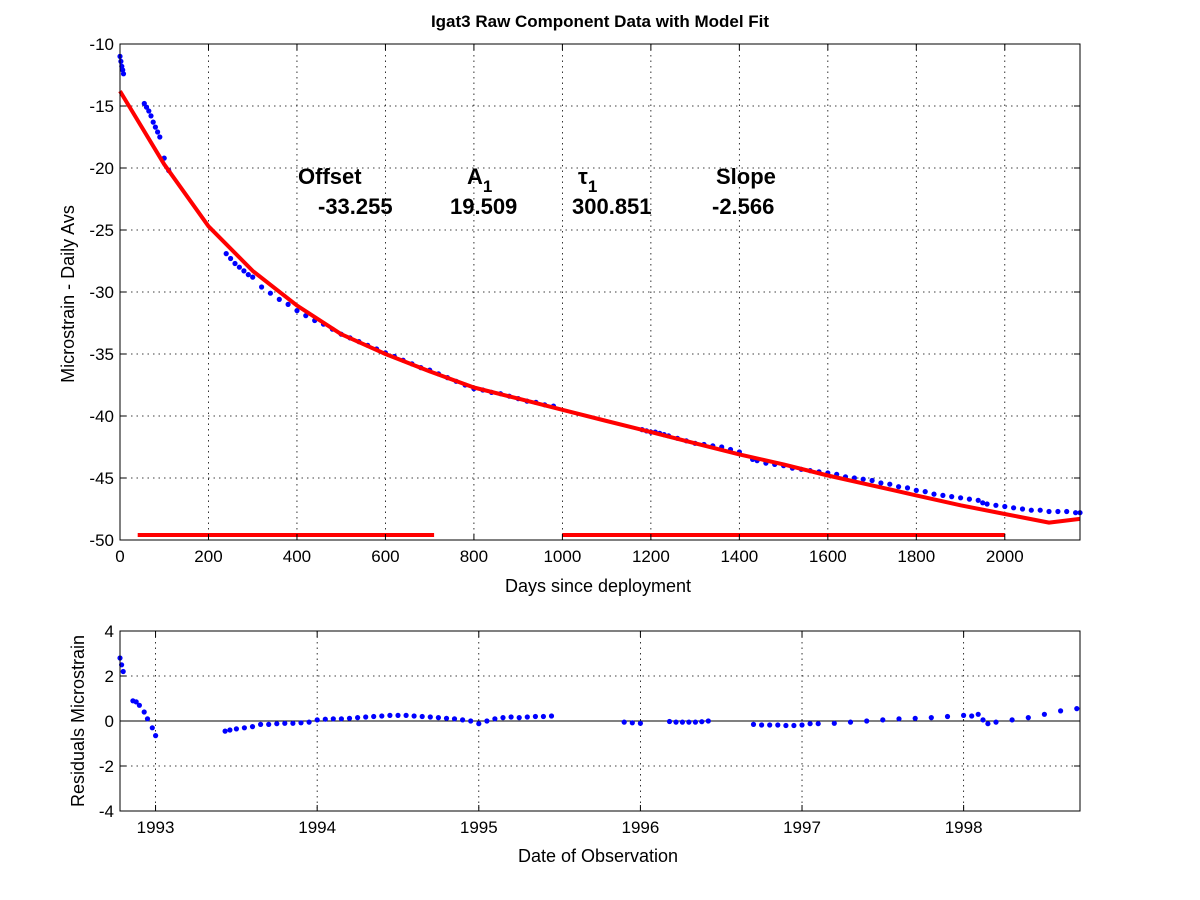 The height and width of the screenshot is (900, 1200). I want to click on top-x-tick-label: 600, so click(385, 556).